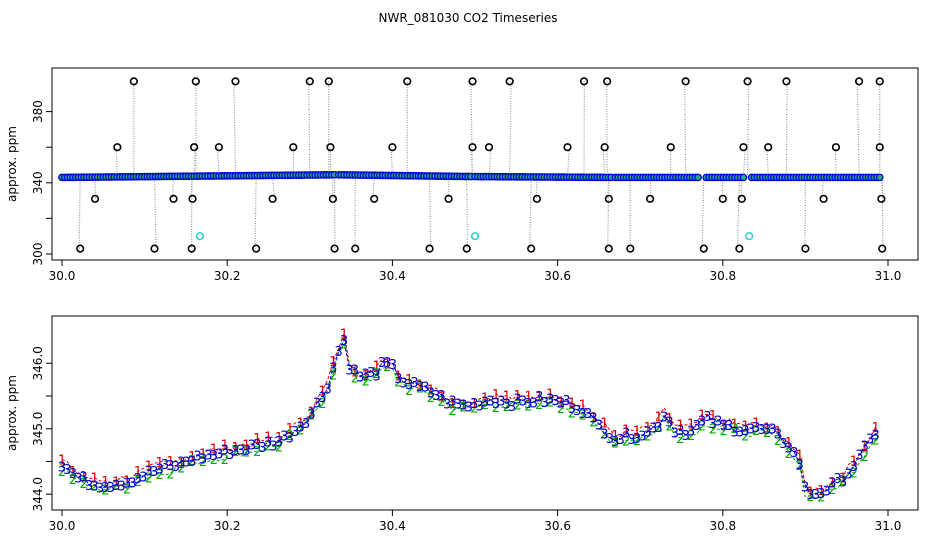 The width and height of the screenshot is (936, 540). What do you see at coordinates (722, 276) in the screenshot?
I see `x-tick-label: 30.8` at bounding box center [722, 276].